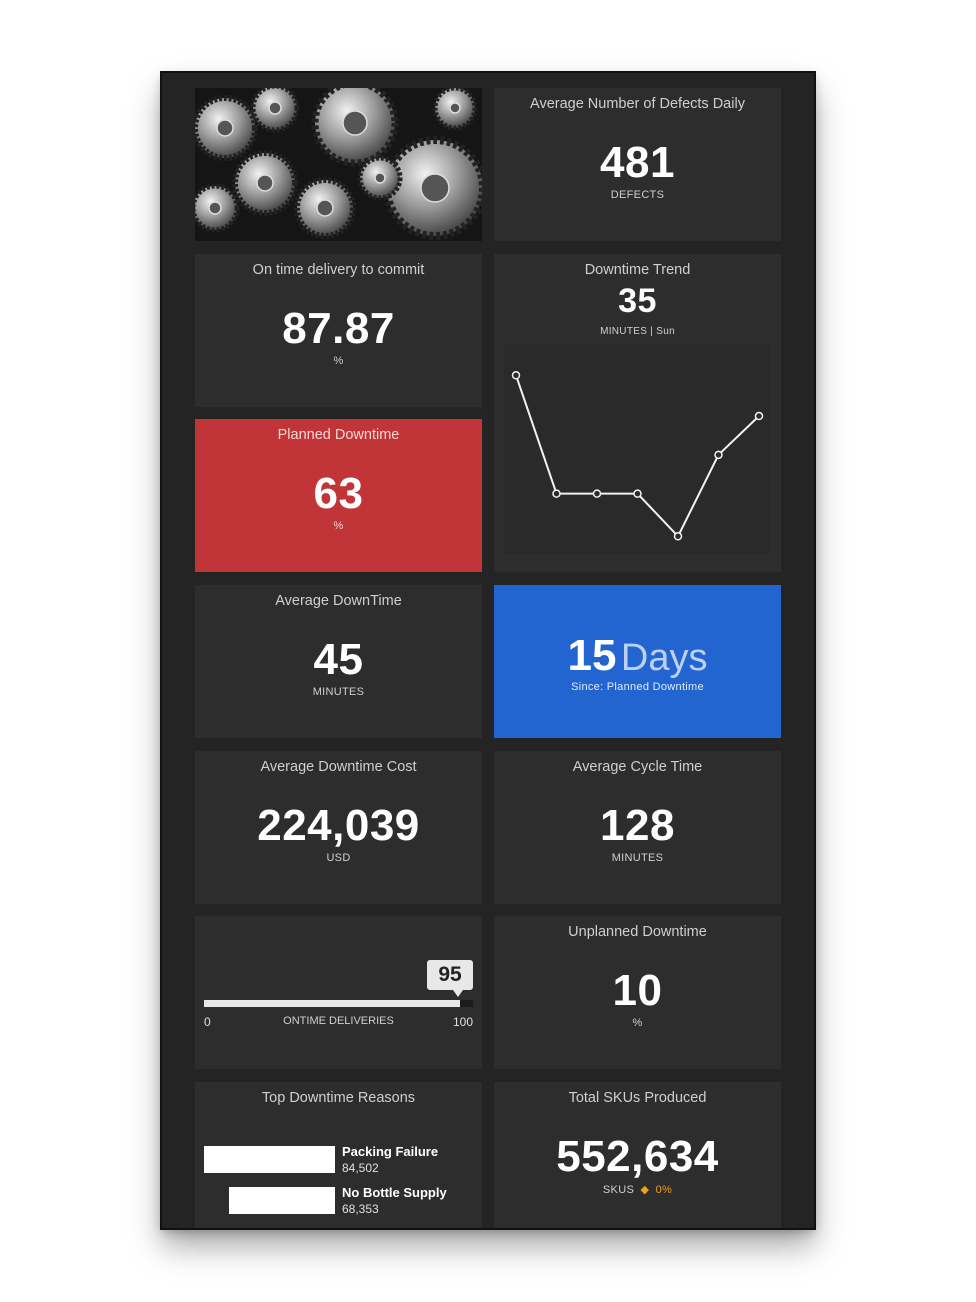  I want to click on days-since-tile: 15 Days Since: Planned Downtime, so click(637, 661).